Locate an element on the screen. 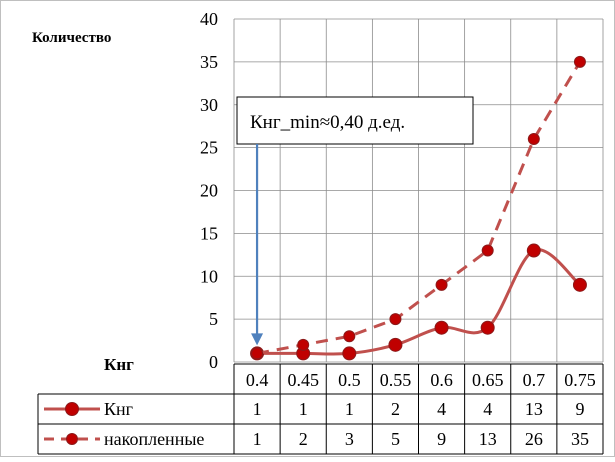  x-tick-label: 0.6 is located at coordinates (441, 380).